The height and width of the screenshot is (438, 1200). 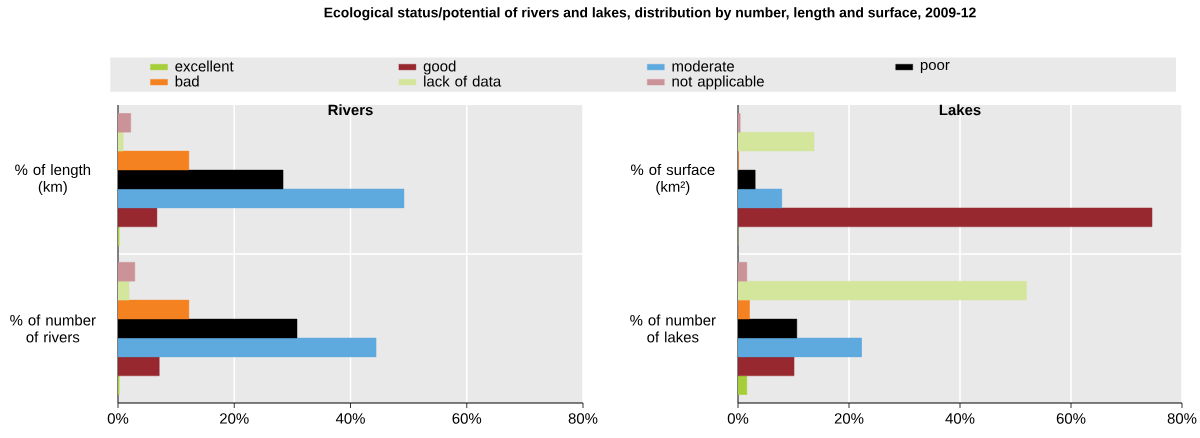 What do you see at coordinates (703, 66) in the screenshot?
I see `legend-label: moderate` at bounding box center [703, 66].